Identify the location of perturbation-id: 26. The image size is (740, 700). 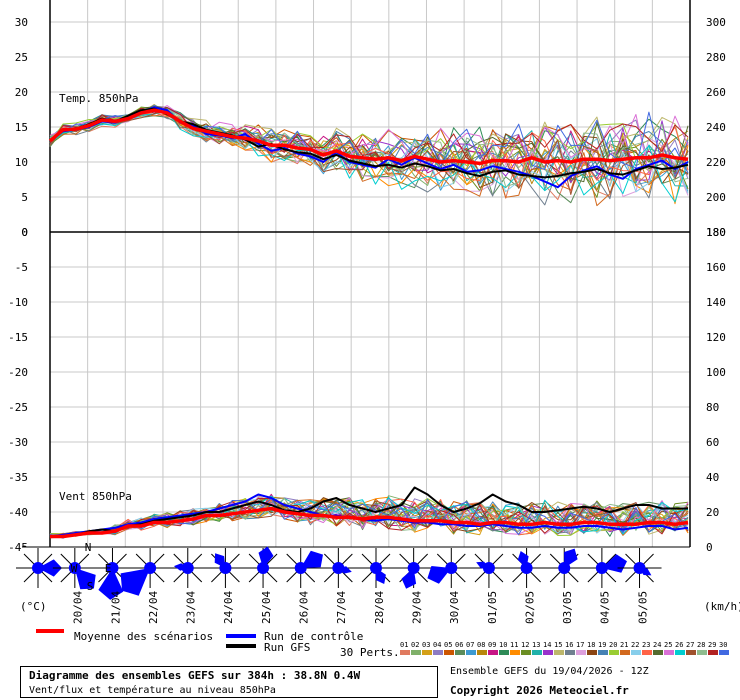
(679, 645).